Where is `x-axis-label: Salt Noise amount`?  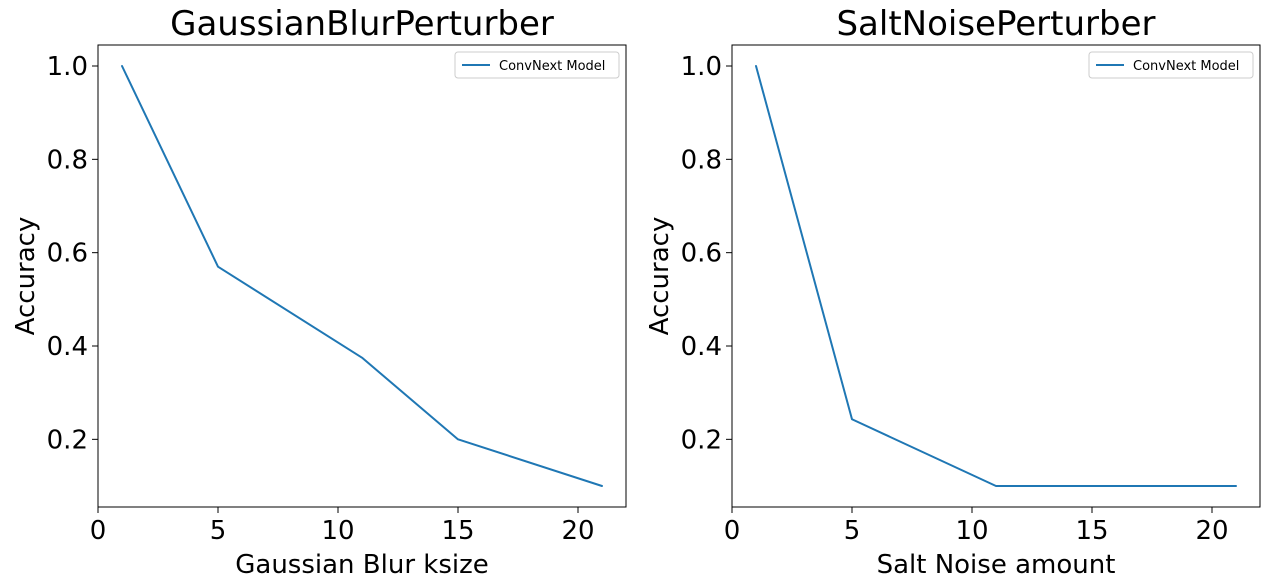
x-axis-label: Salt Noise amount is located at coordinates (996, 565).